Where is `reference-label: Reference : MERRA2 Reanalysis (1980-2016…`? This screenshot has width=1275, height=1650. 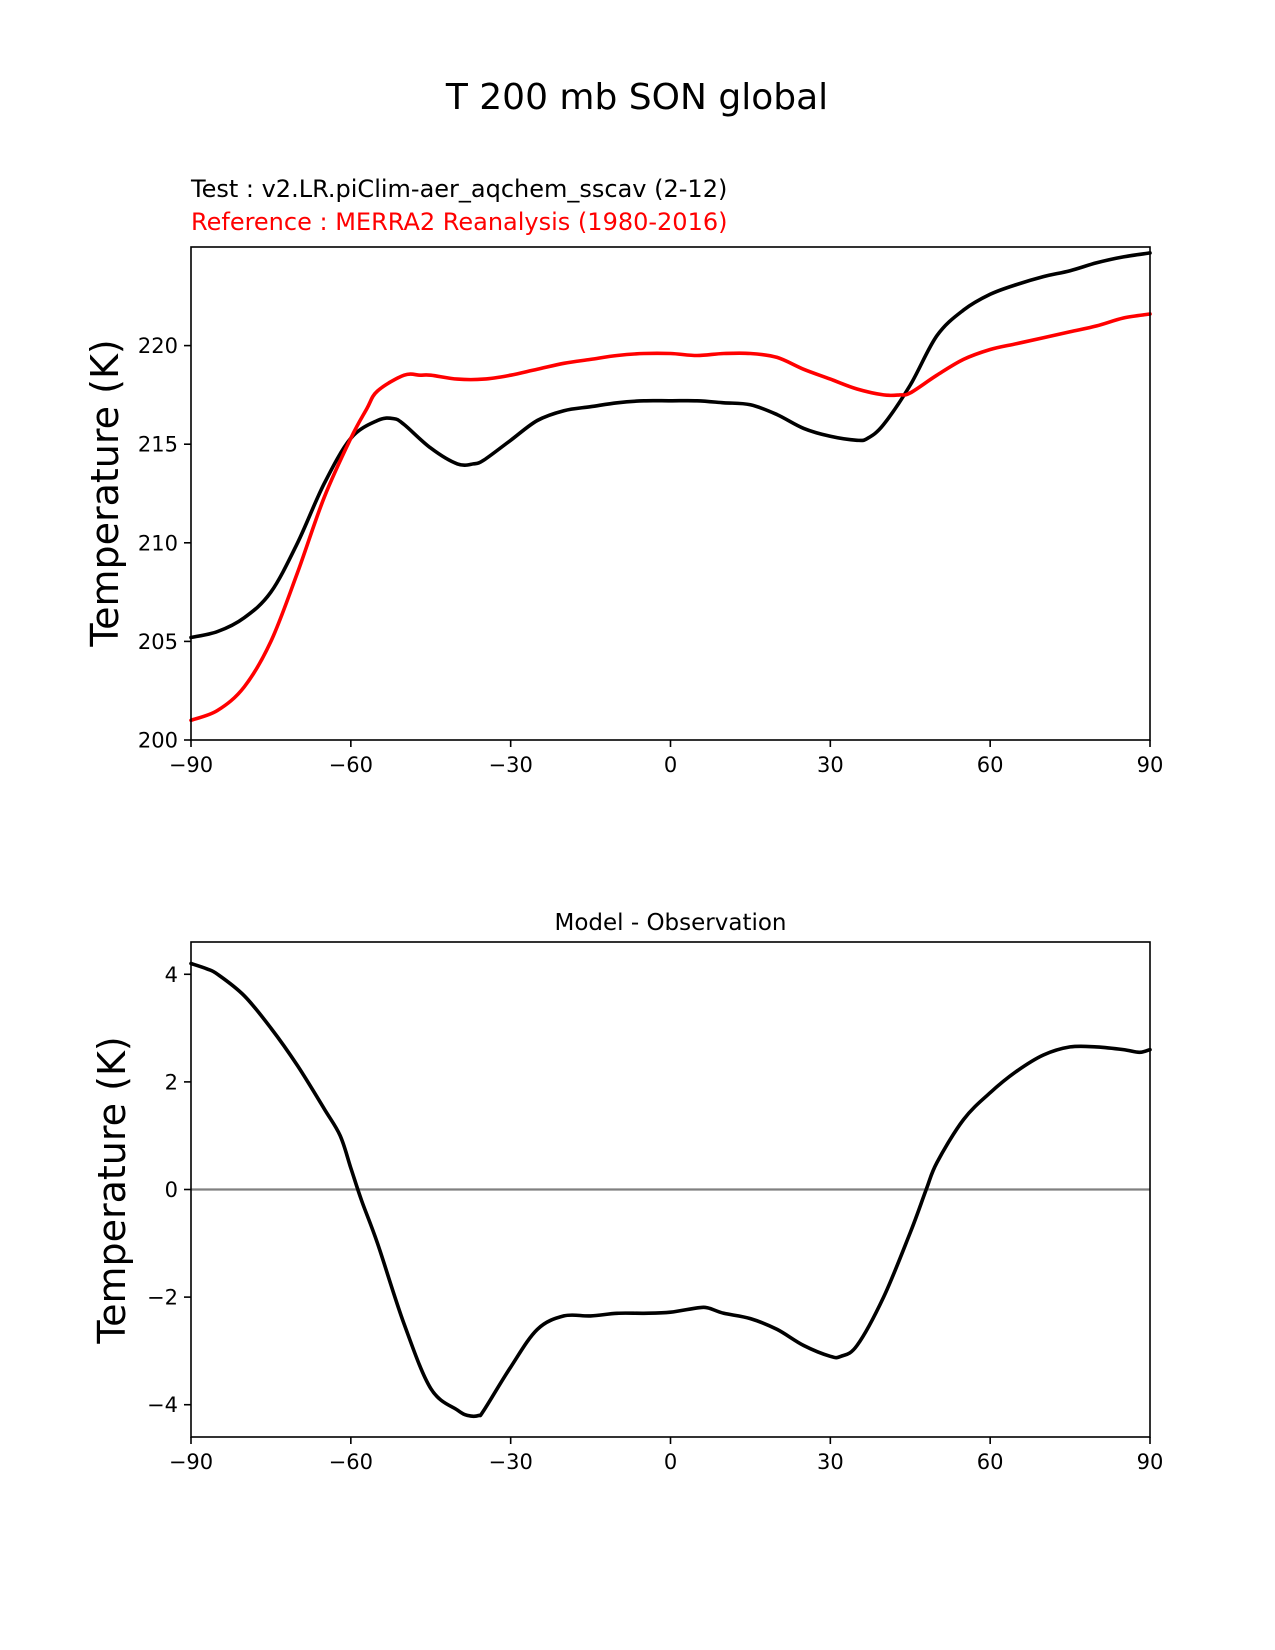
reference-label: Reference : MERRA2 Reanalysis (1980-2016… is located at coordinates (459, 222).